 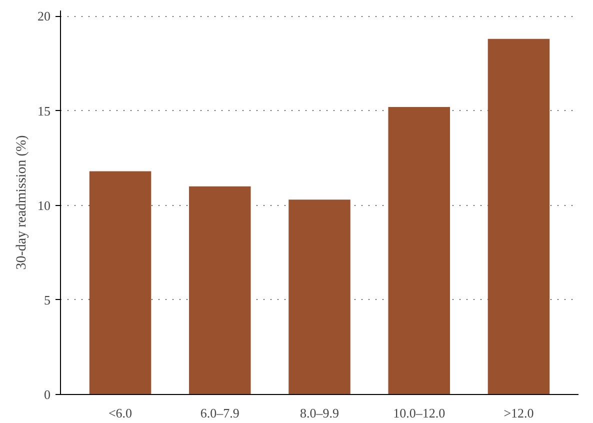 What do you see at coordinates (47, 394) in the screenshot?
I see `y-tick-label: 0` at bounding box center [47, 394].